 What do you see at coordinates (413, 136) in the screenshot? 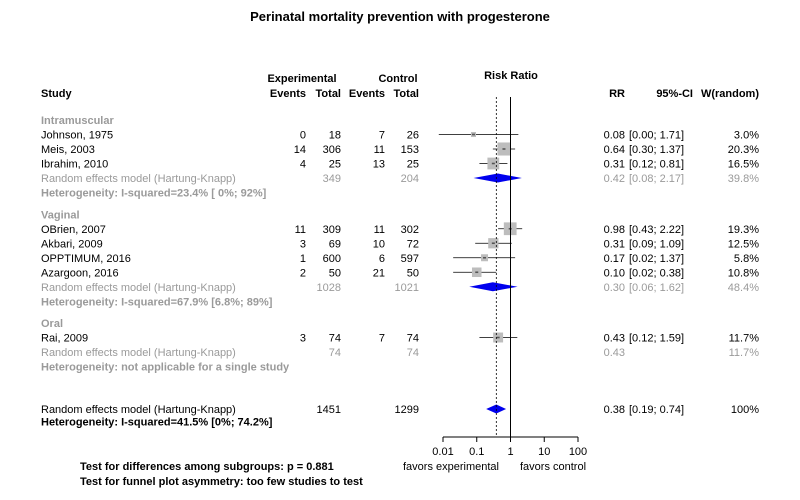
I see `ctrl-total: 26` at bounding box center [413, 136].